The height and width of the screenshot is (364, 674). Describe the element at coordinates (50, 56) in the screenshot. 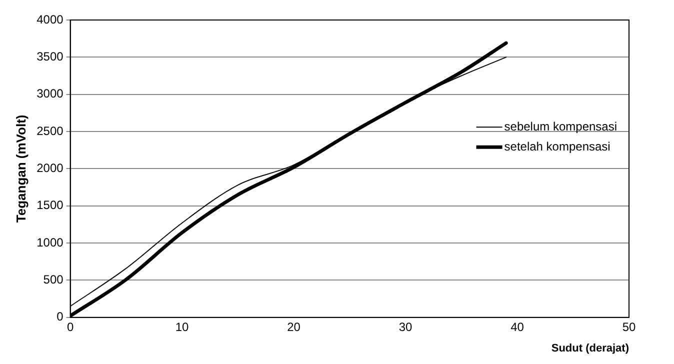

I see `y-tick-label: 3500` at that location.